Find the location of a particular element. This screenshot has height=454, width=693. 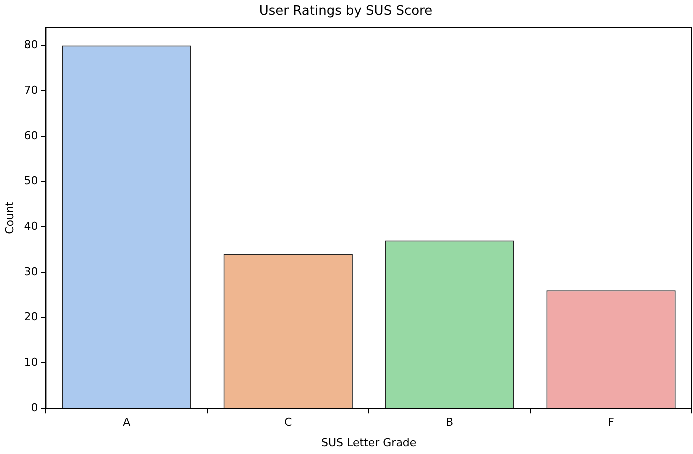

chart-title: User Ratings by SUS Score is located at coordinates (346, 12).